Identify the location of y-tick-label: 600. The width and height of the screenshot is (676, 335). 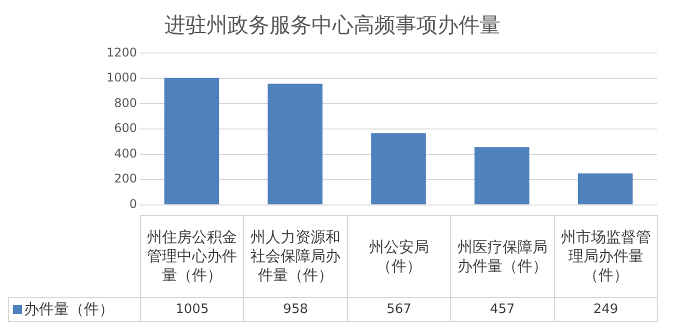
(125, 128).